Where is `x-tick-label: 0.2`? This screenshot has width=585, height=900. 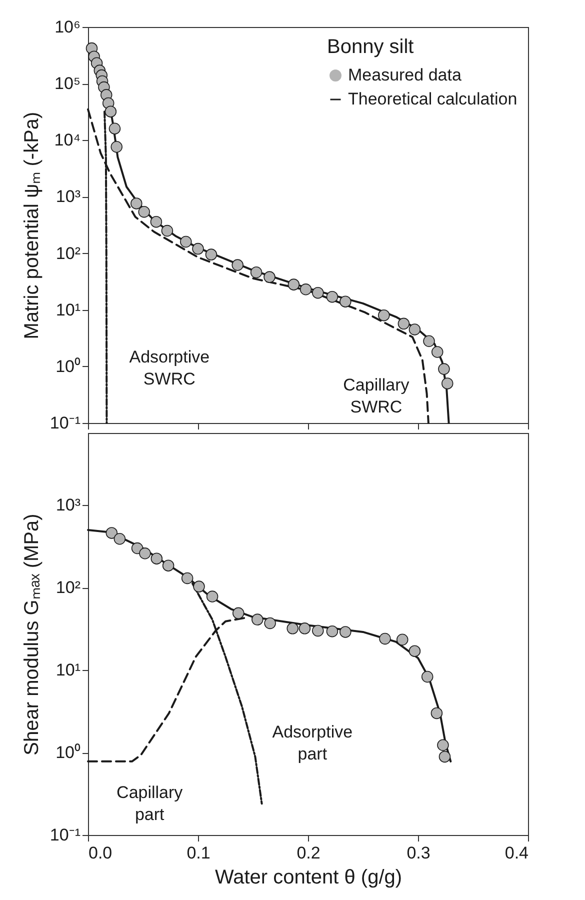 x-tick-label: 0.2 is located at coordinates (308, 853).